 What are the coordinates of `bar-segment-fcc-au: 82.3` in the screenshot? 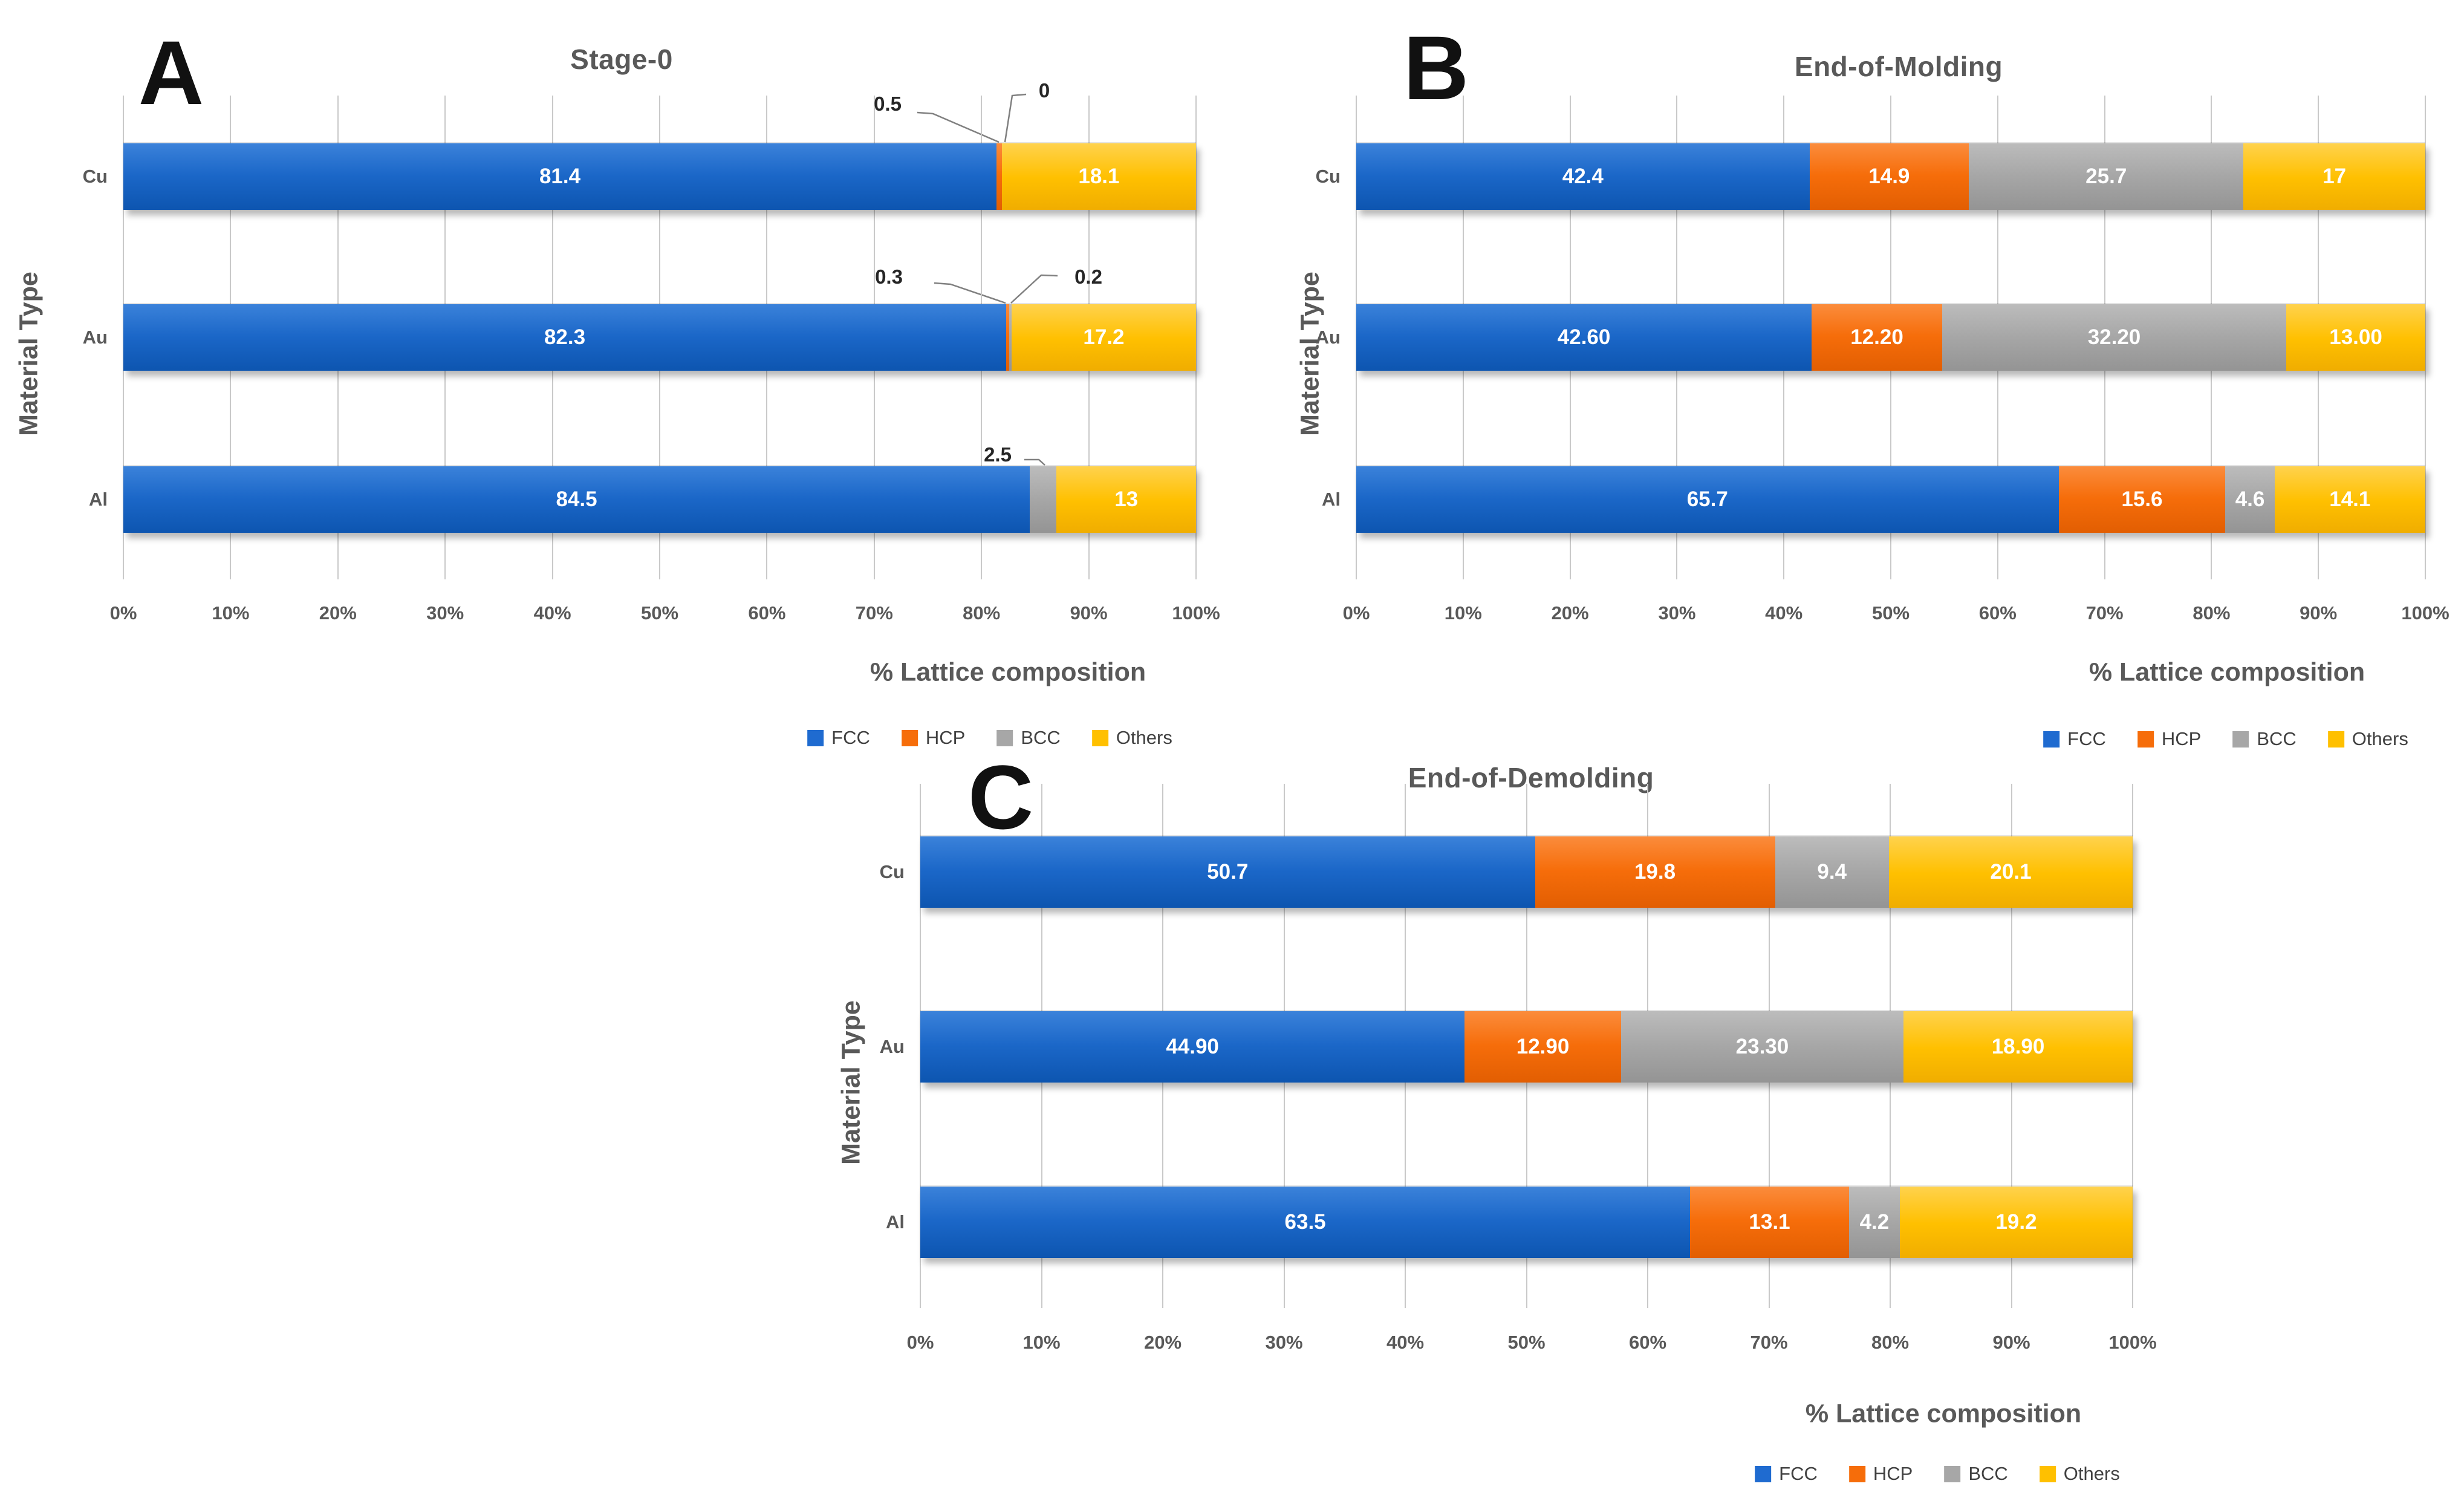 It's located at (564, 337).